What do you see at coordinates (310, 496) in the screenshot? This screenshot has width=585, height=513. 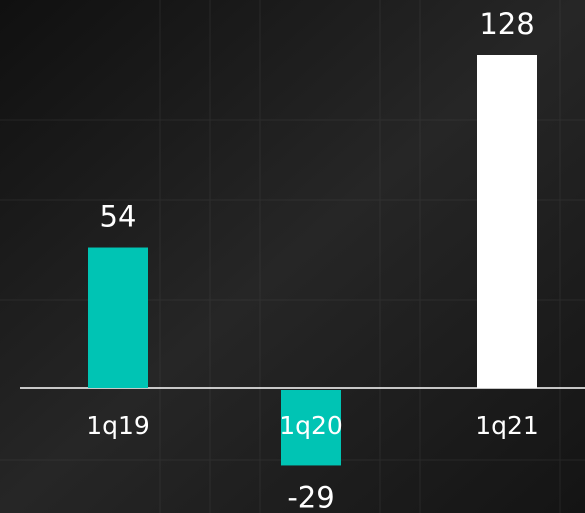 I see `value-label: -29` at bounding box center [310, 496].